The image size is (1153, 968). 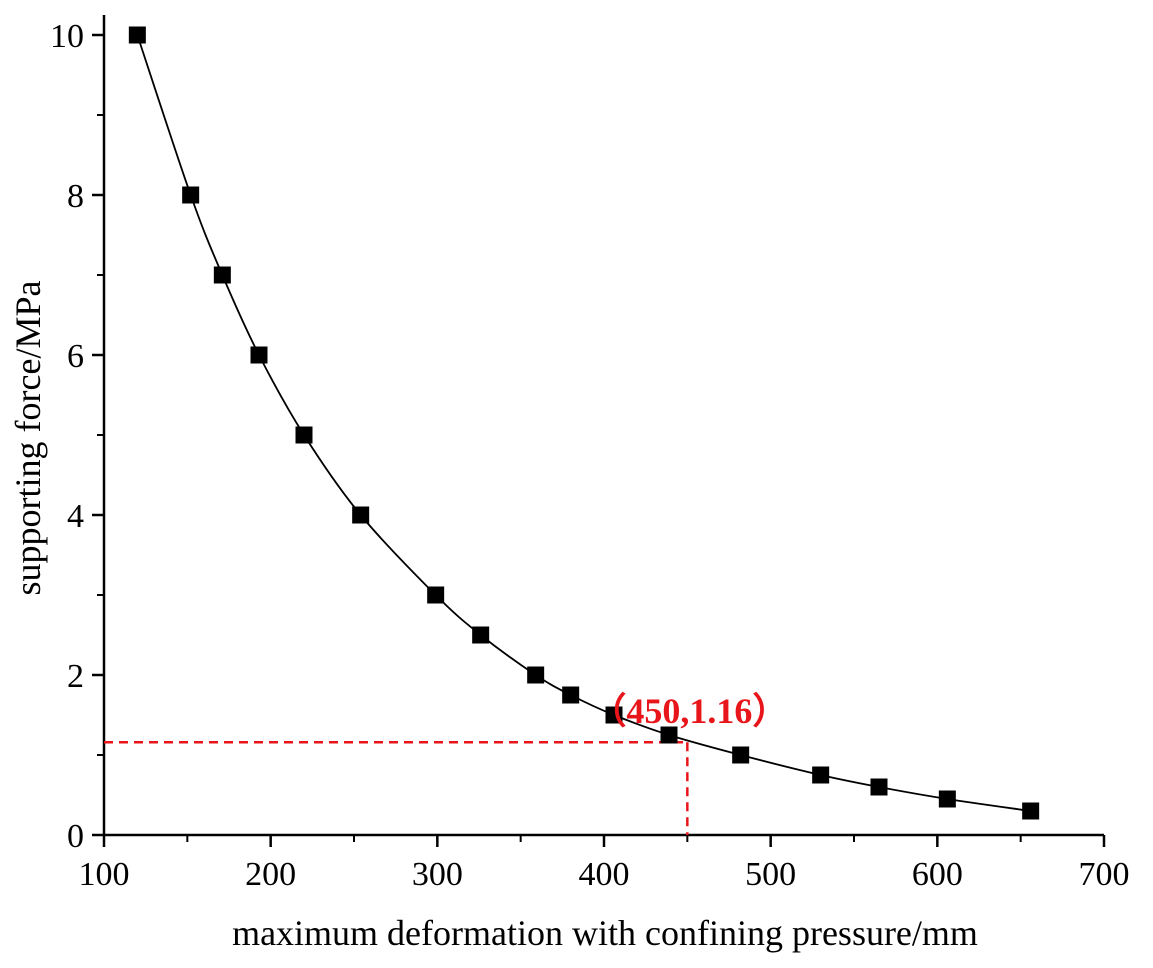 I want to click on x-ticks: 100 200 300 400 500 600 700, so click(x=604, y=864).